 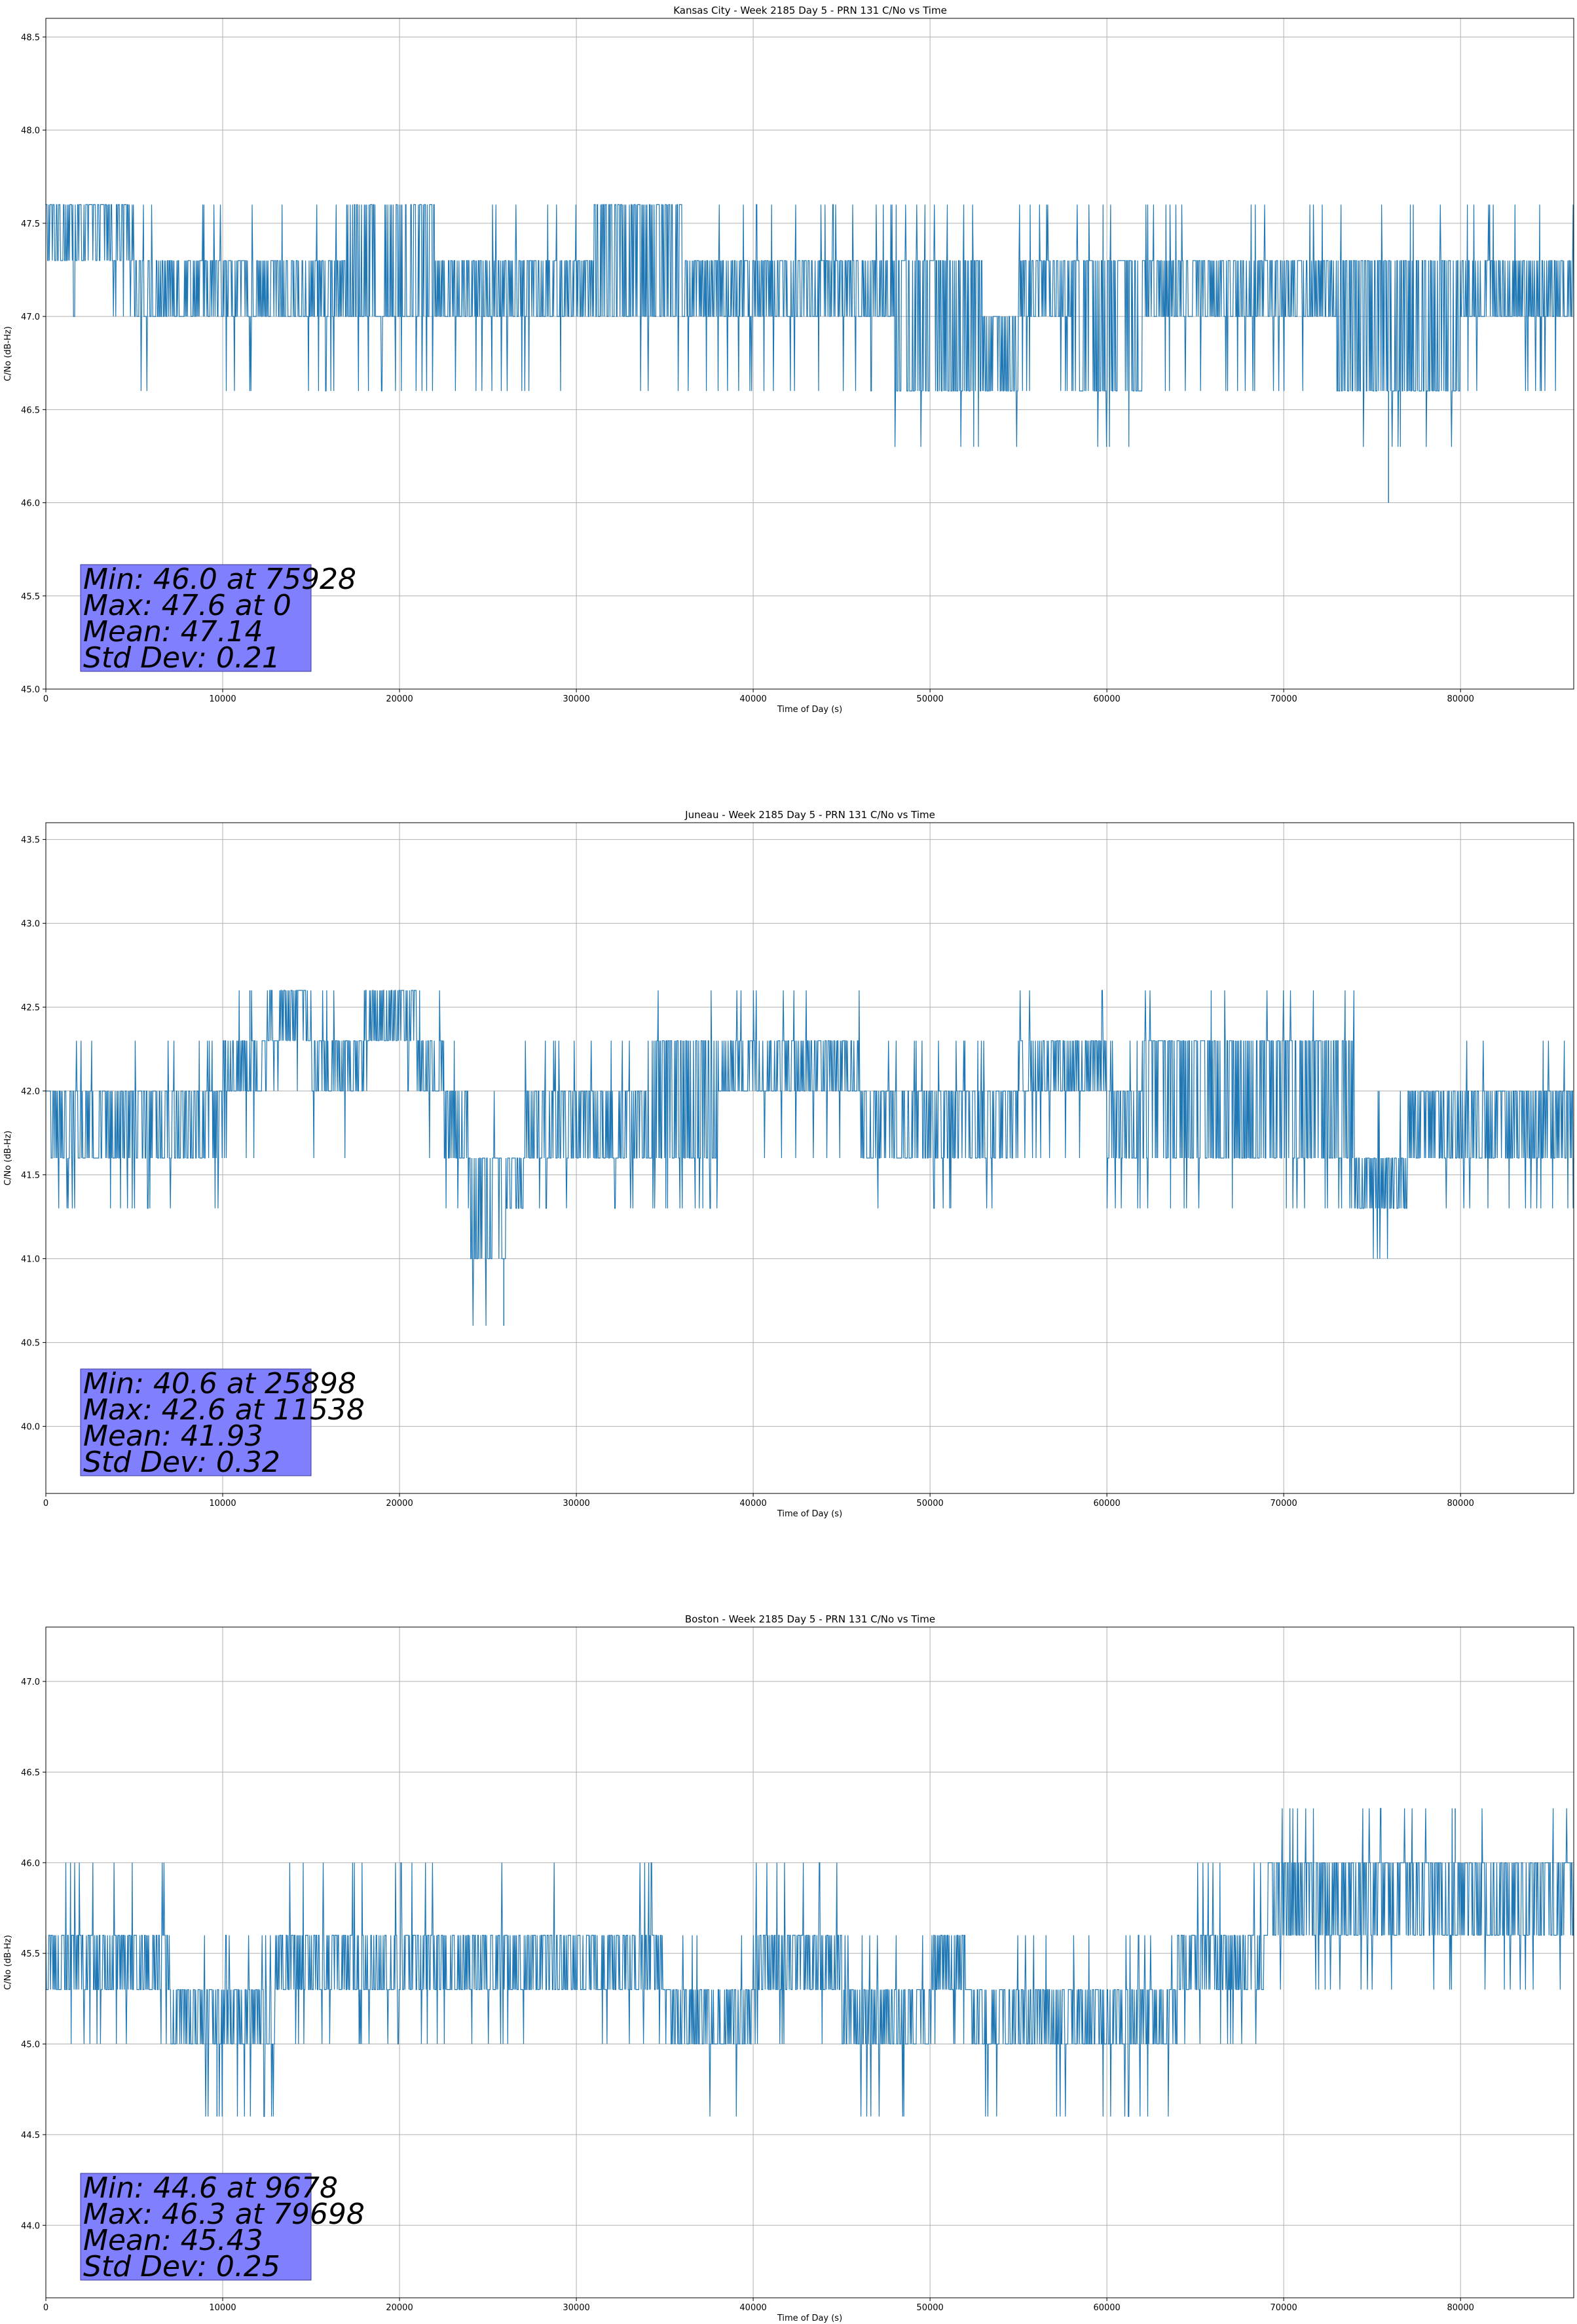 What do you see at coordinates (181, 658) in the screenshot?
I see `stats-std-line: Std Dev: 0.21` at bounding box center [181, 658].